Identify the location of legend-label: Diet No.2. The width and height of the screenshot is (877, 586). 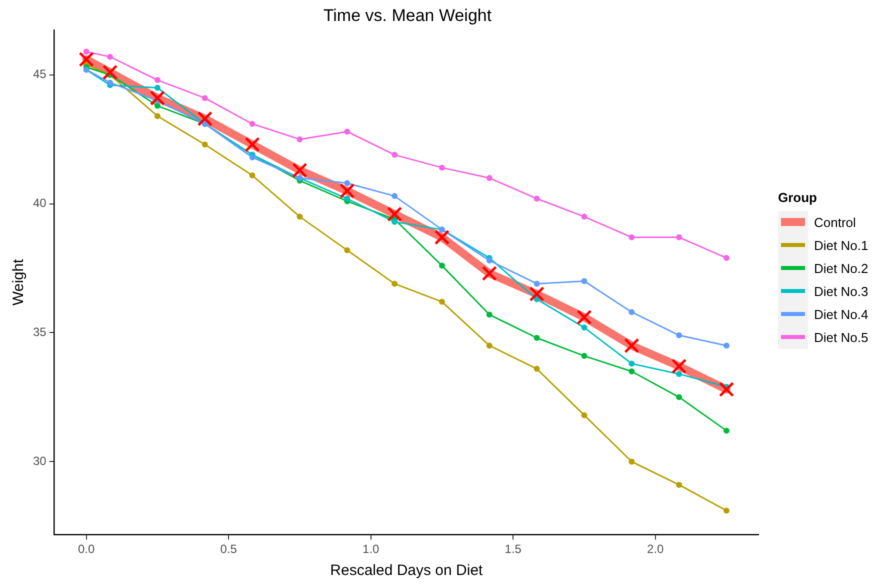
(841, 268).